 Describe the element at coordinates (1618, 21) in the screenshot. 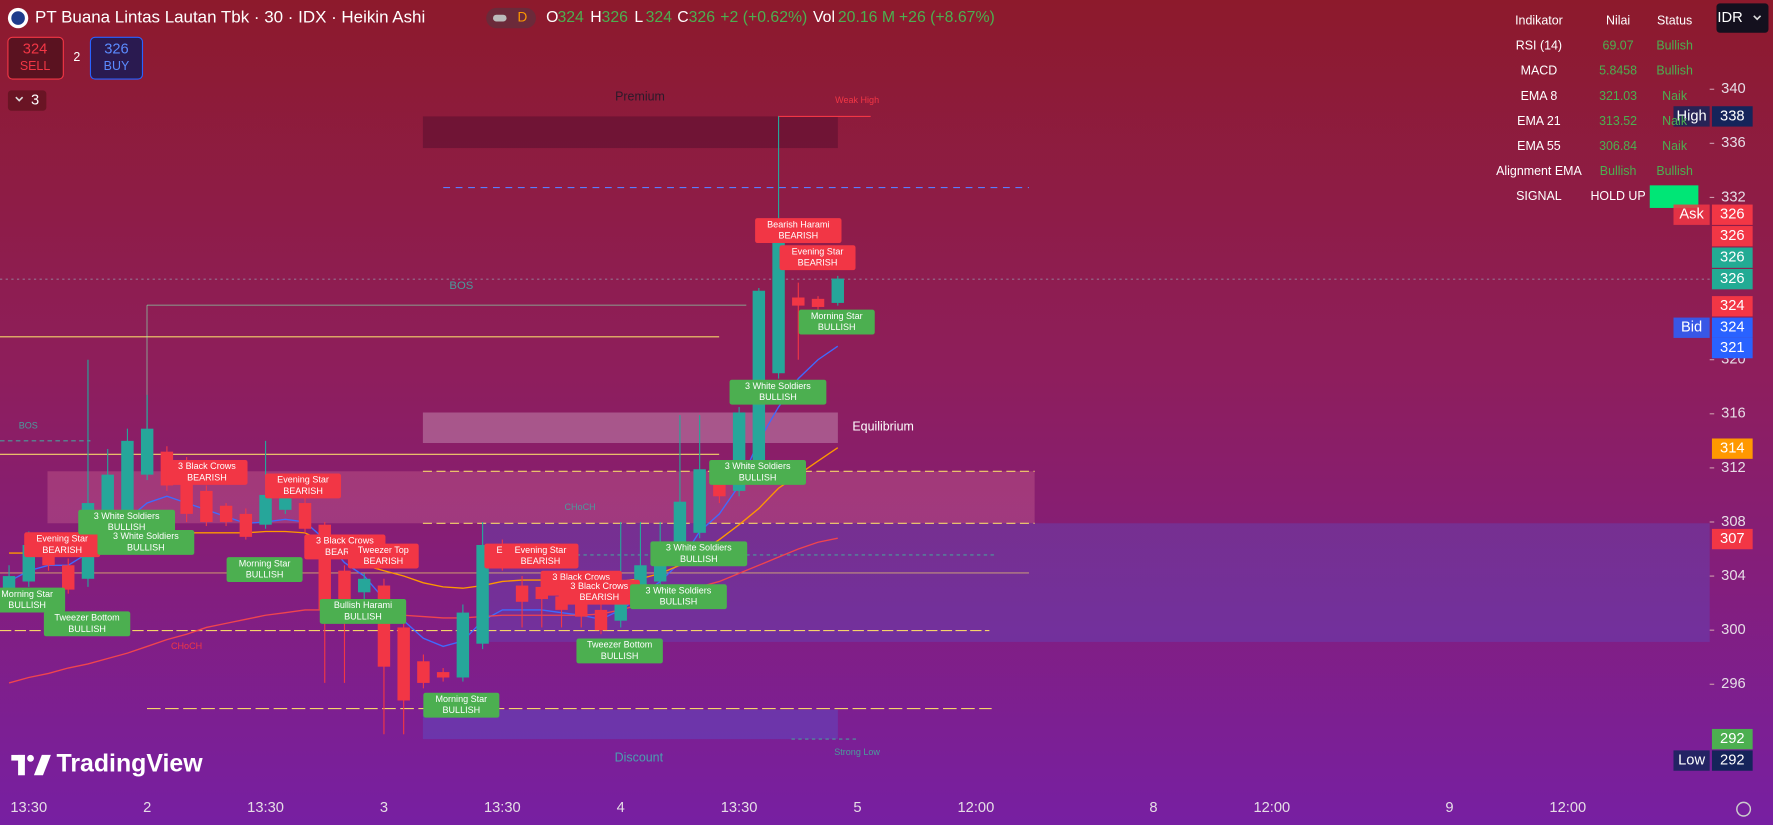

I see `table-header: Nilai` at that location.